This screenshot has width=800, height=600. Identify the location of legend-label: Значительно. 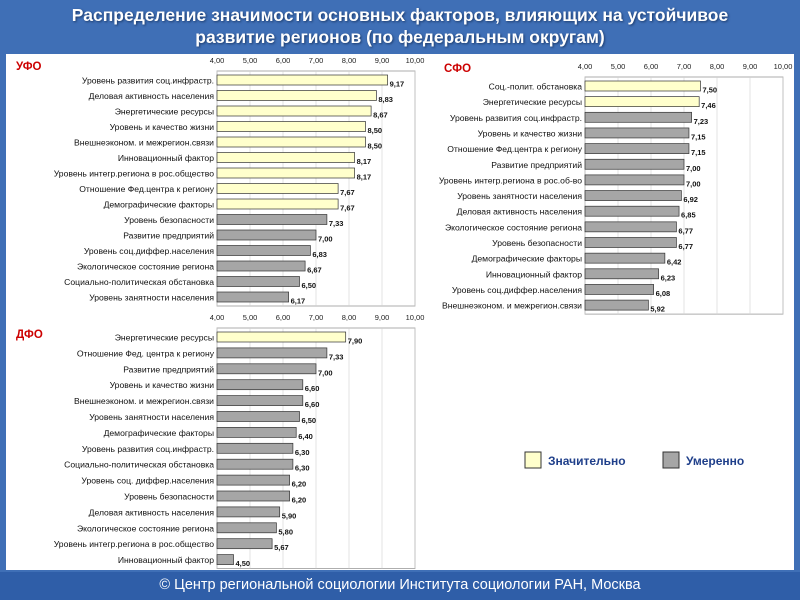
(587, 461).